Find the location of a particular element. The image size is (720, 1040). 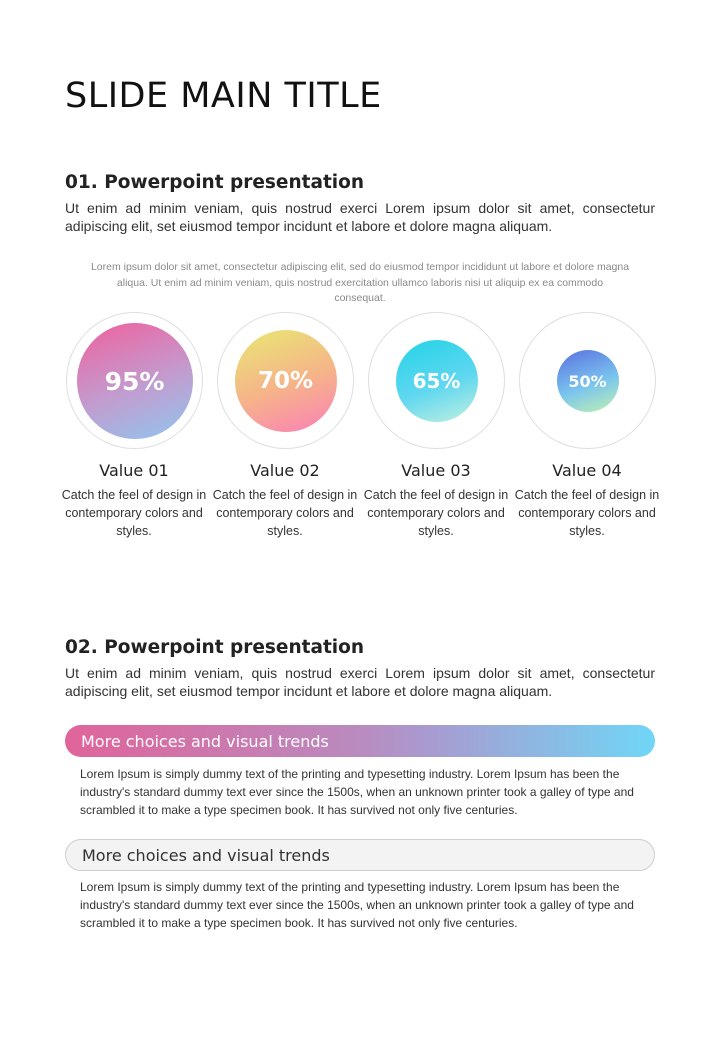

stat-ring: 70% is located at coordinates (285, 380).